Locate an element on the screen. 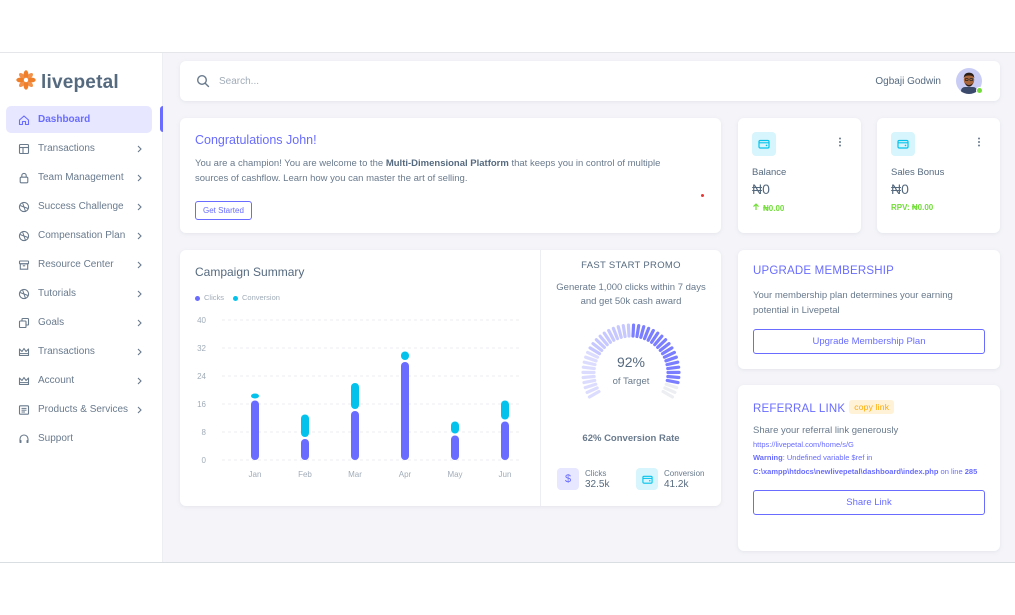 This screenshot has height=615, width=1015. x-tick-label: Feb is located at coordinates (305, 474).